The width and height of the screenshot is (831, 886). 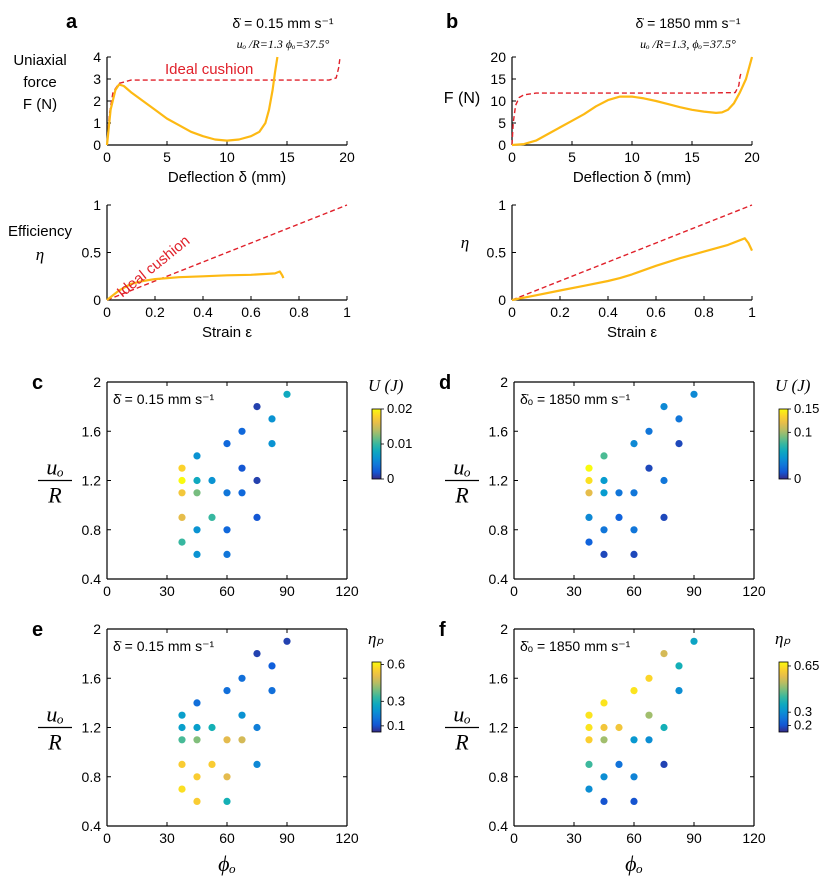 What do you see at coordinates (752, 157) in the screenshot?
I see `x-tick-label: 20` at bounding box center [752, 157].